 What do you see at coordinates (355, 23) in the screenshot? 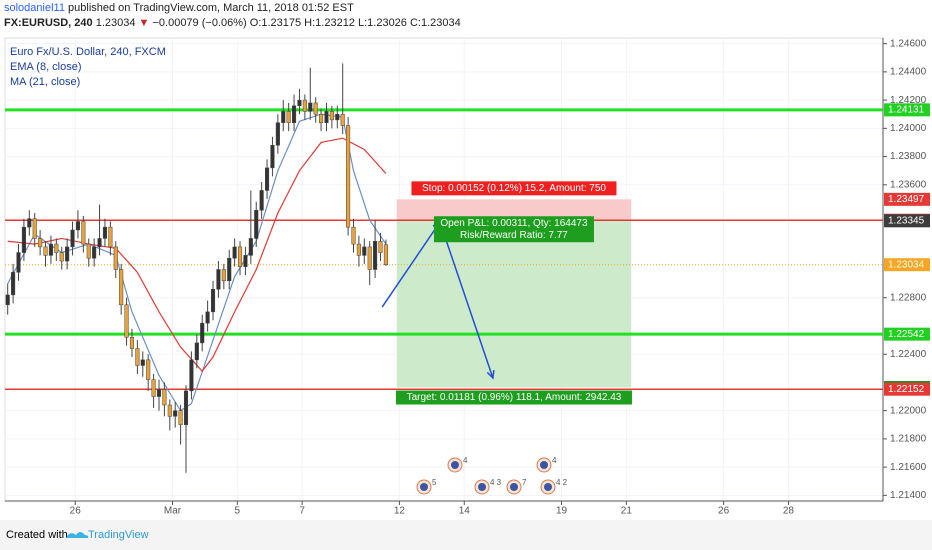
I see `ohlc: O:1.23175 H:1.23212 L:1.23026 C:1.23034` at bounding box center [355, 23].